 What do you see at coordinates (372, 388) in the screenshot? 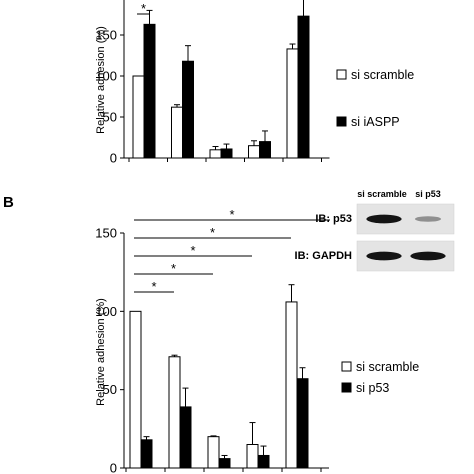
I see `legend-label-b-1: si p53` at bounding box center [372, 388].